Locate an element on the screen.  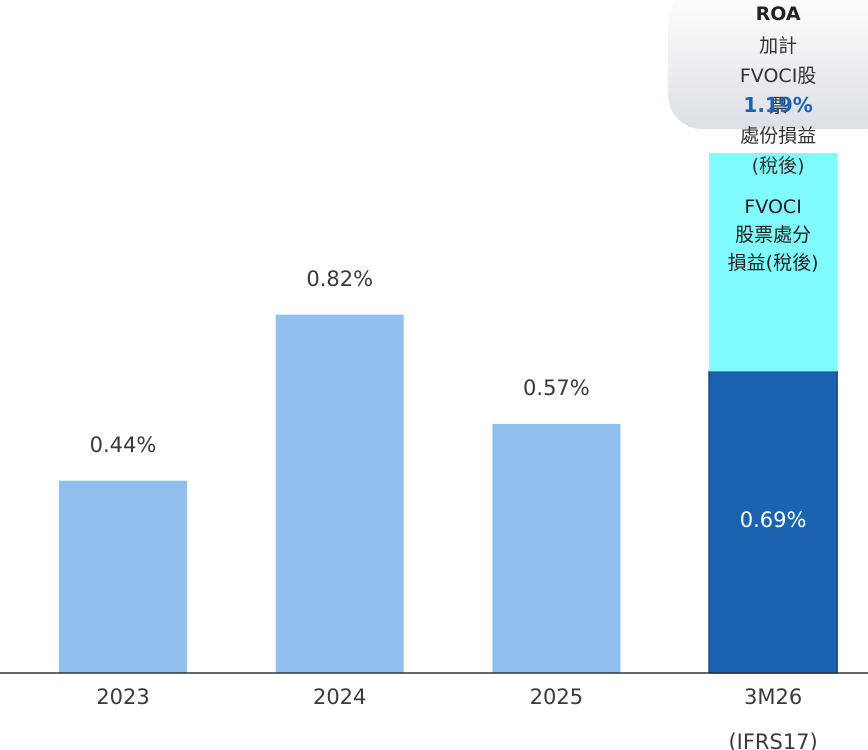
x-tick-label: 2023 is located at coordinates (123, 697).